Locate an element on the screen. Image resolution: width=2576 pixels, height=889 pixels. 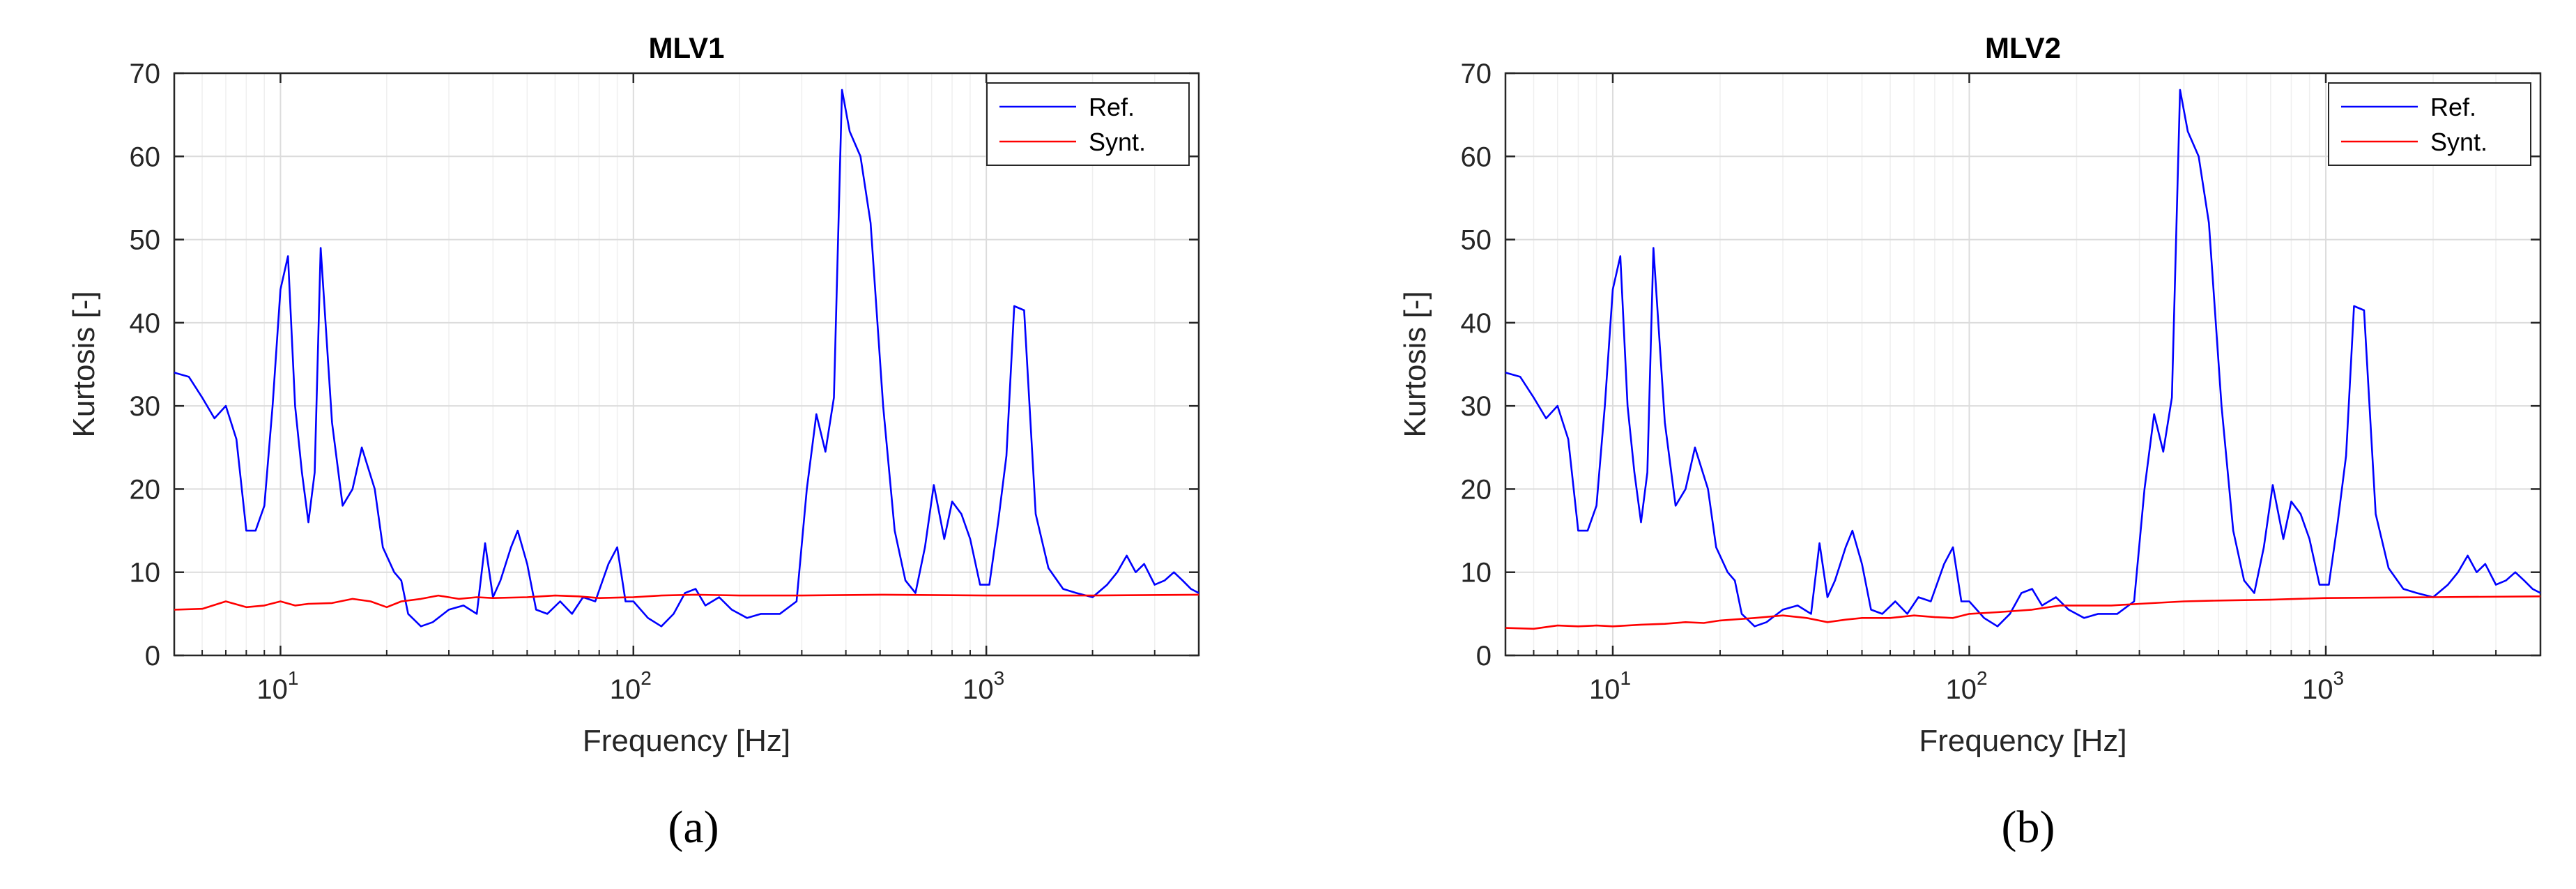
panel-caption: (b) is located at coordinates (2029, 828).